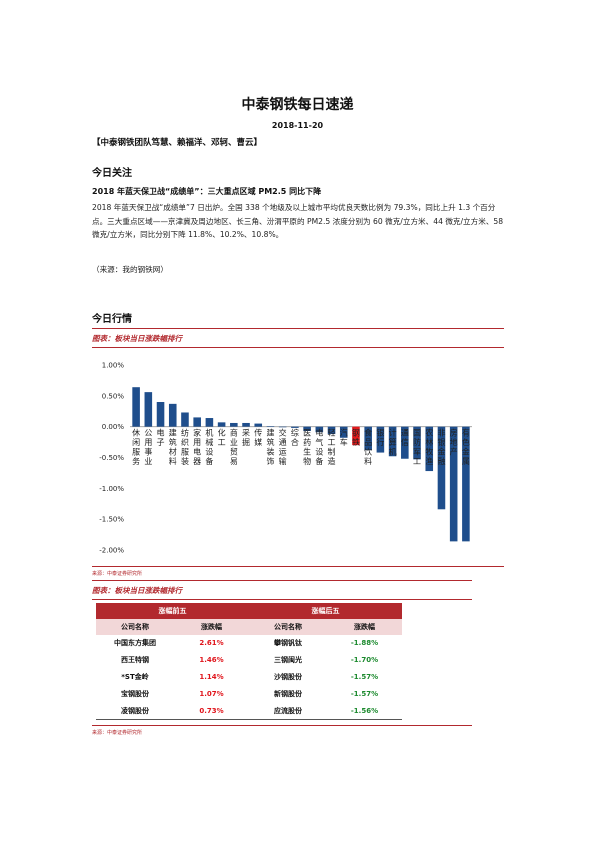 Image resolution: width=595 pixels, height=842 pixels. I want to click on x-category-label: 纺织服装, so click(185, 447).